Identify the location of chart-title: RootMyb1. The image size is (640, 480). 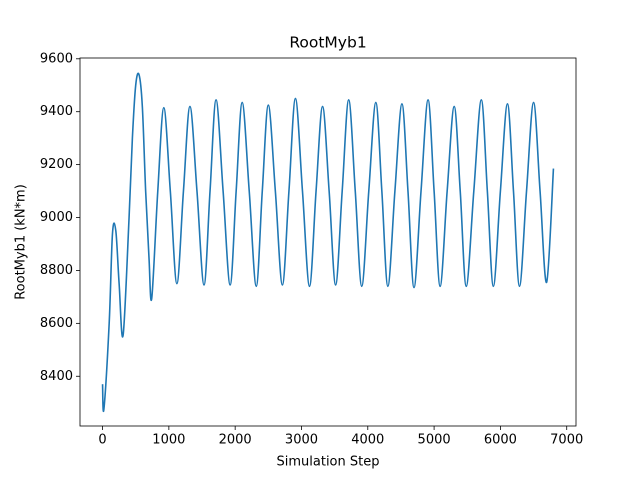
(327, 43).